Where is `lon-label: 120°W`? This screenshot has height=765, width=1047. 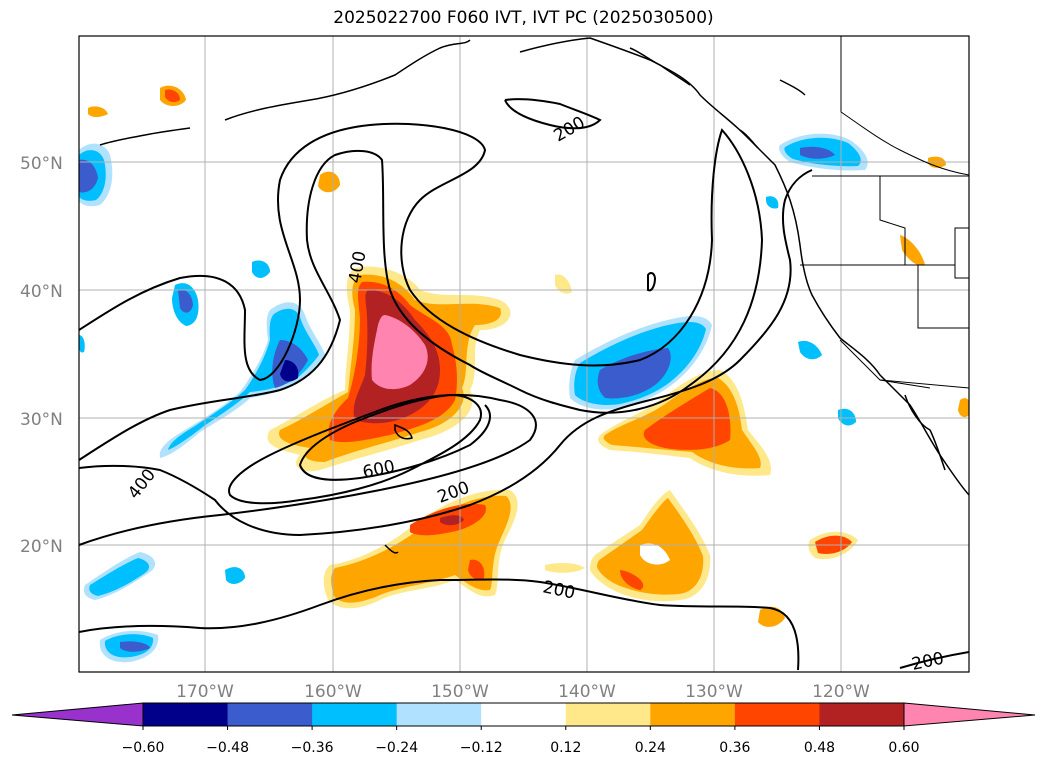 lon-label: 120°W is located at coordinates (841, 692).